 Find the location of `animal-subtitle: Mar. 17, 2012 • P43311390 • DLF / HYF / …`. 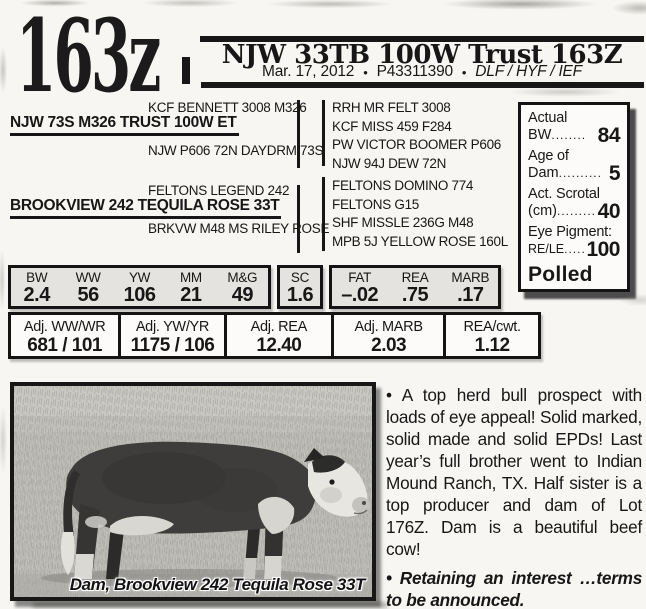

animal-subtitle: Mar. 17, 2012 • P43311390 • DLF / HYF / … is located at coordinates (422, 72).